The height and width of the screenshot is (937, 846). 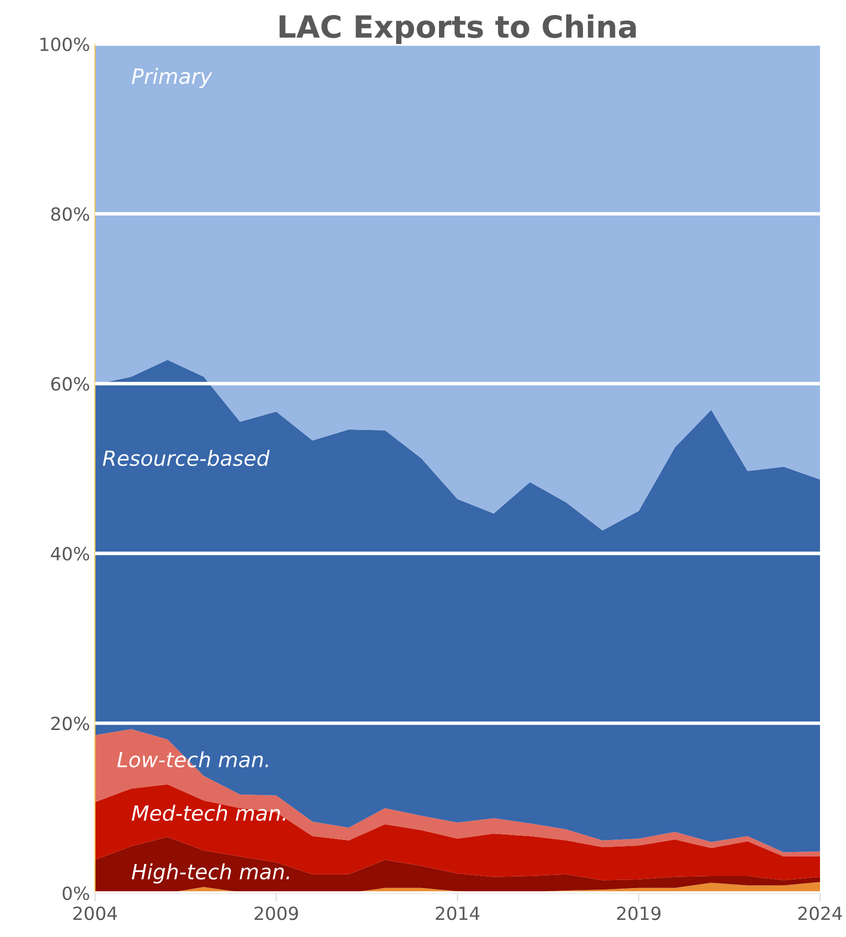 I want to click on y-tick-label: 60%, so click(x=70, y=384).